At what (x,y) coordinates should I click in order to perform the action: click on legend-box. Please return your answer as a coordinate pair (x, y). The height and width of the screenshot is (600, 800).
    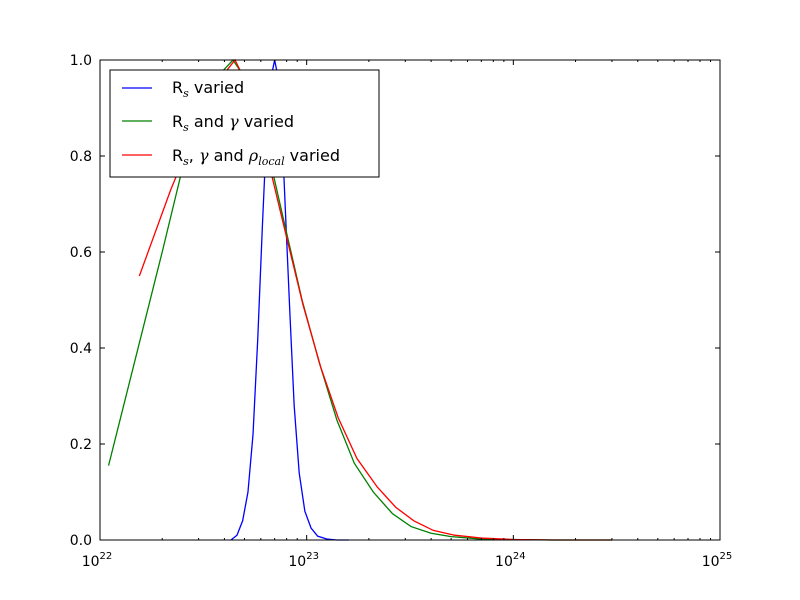
    Looking at the image, I should click on (244, 123).